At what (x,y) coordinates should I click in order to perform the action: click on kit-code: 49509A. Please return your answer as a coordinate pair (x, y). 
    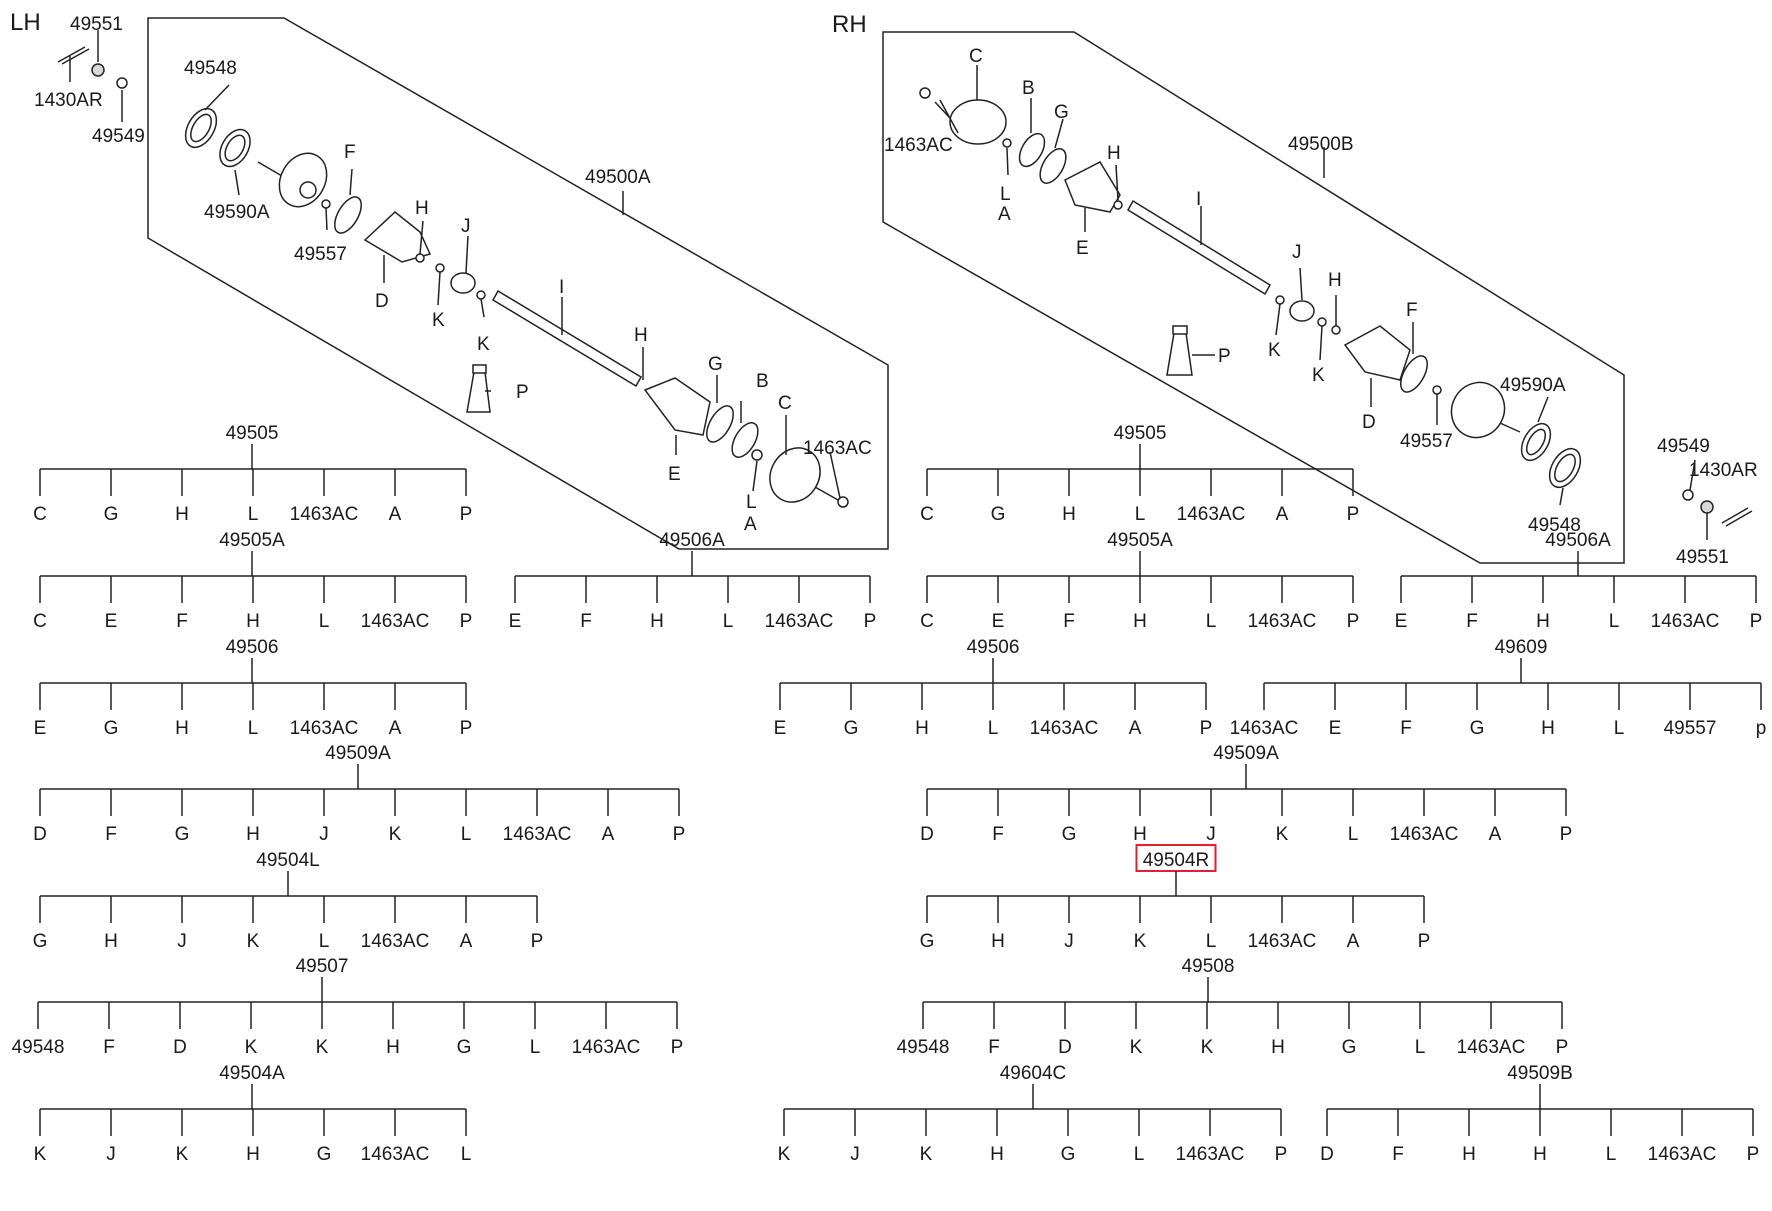
    Looking at the image, I should click on (1246, 753).